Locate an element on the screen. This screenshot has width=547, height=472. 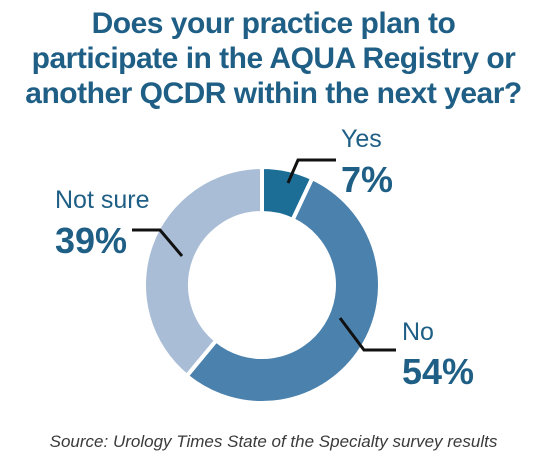
leader-line-no is located at coordinates (367, 334).